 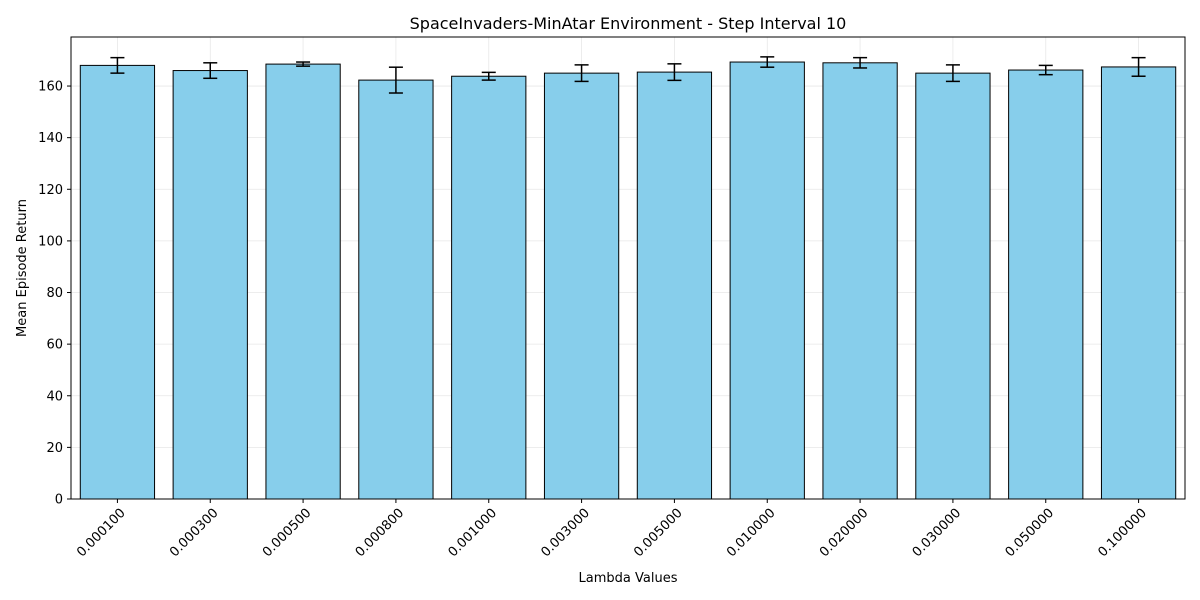 What do you see at coordinates (844, 533) in the screenshot?
I see `x-tick-label: 0.020000` at bounding box center [844, 533].